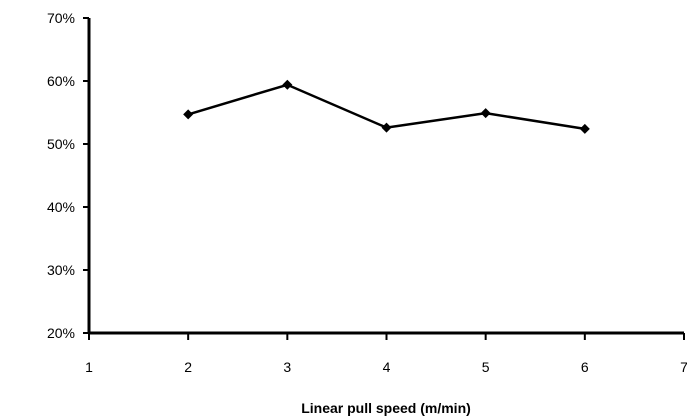  I want to click on y-tick-label: 40%, so click(61, 207).